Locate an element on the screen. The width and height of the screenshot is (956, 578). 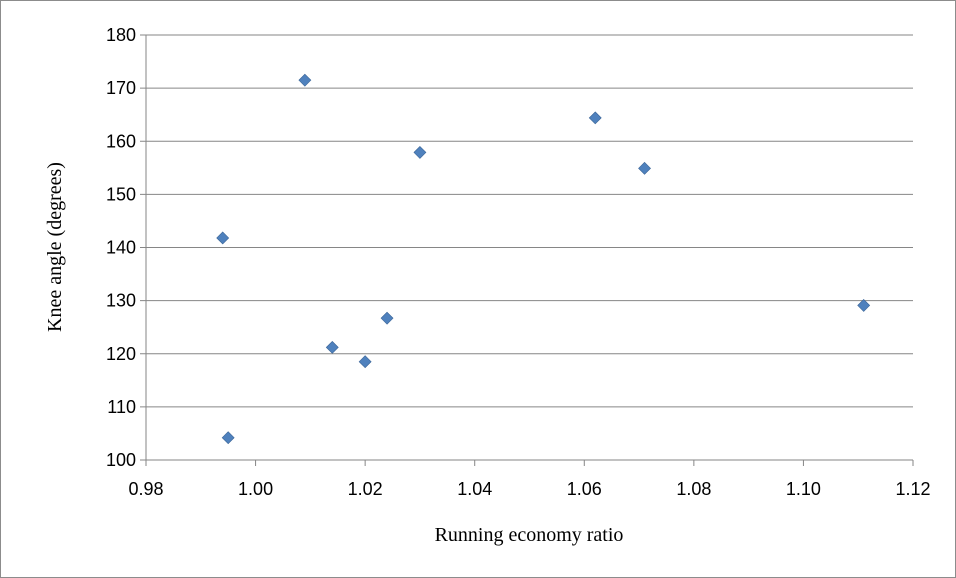
y-tick-label: 100 is located at coordinates (121, 460).